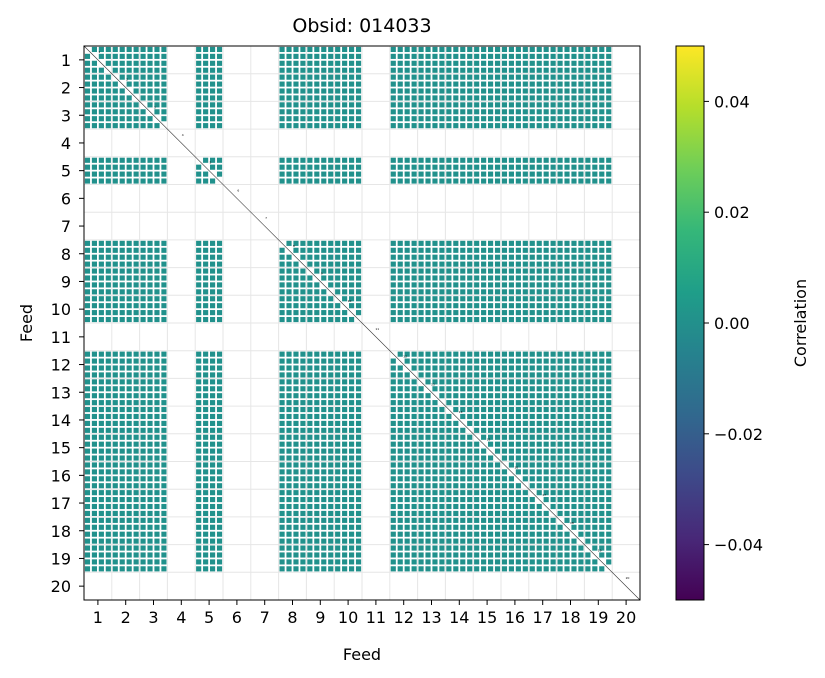 The height and width of the screenshot is (678, 825). I want to click on y-tick-label: 3, so click(66, 115).